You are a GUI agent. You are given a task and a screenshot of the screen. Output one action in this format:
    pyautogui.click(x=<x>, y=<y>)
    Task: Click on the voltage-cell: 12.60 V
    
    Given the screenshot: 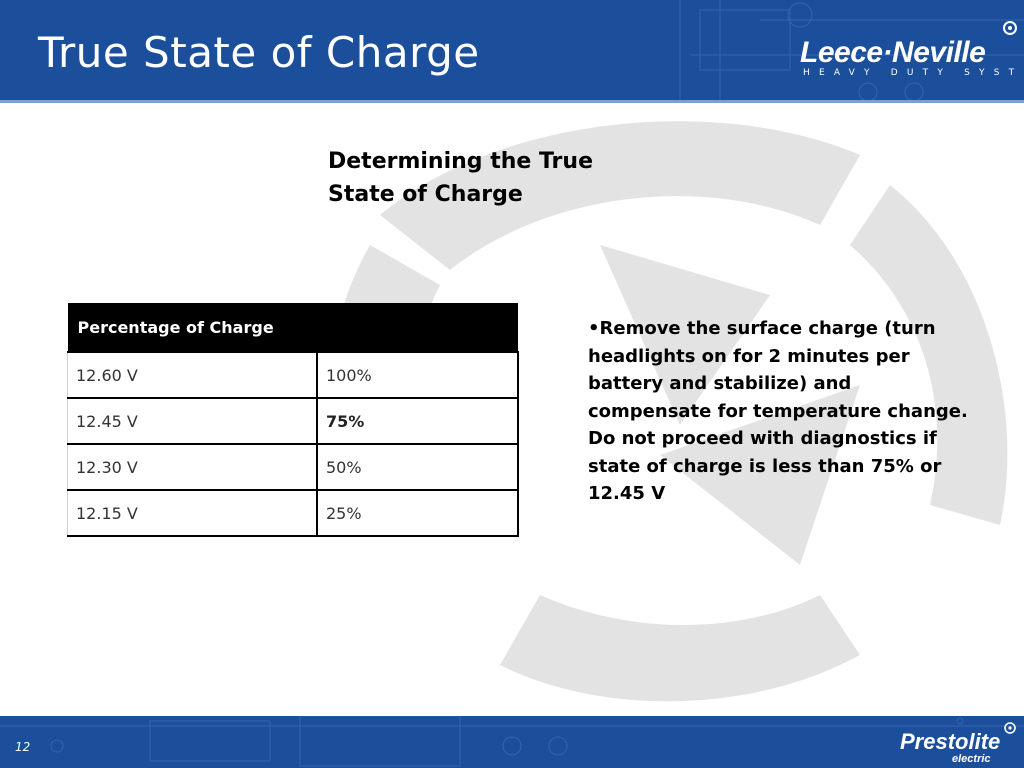 What is the action you would take?
    pyautogui.click(x=192, y=375)
    